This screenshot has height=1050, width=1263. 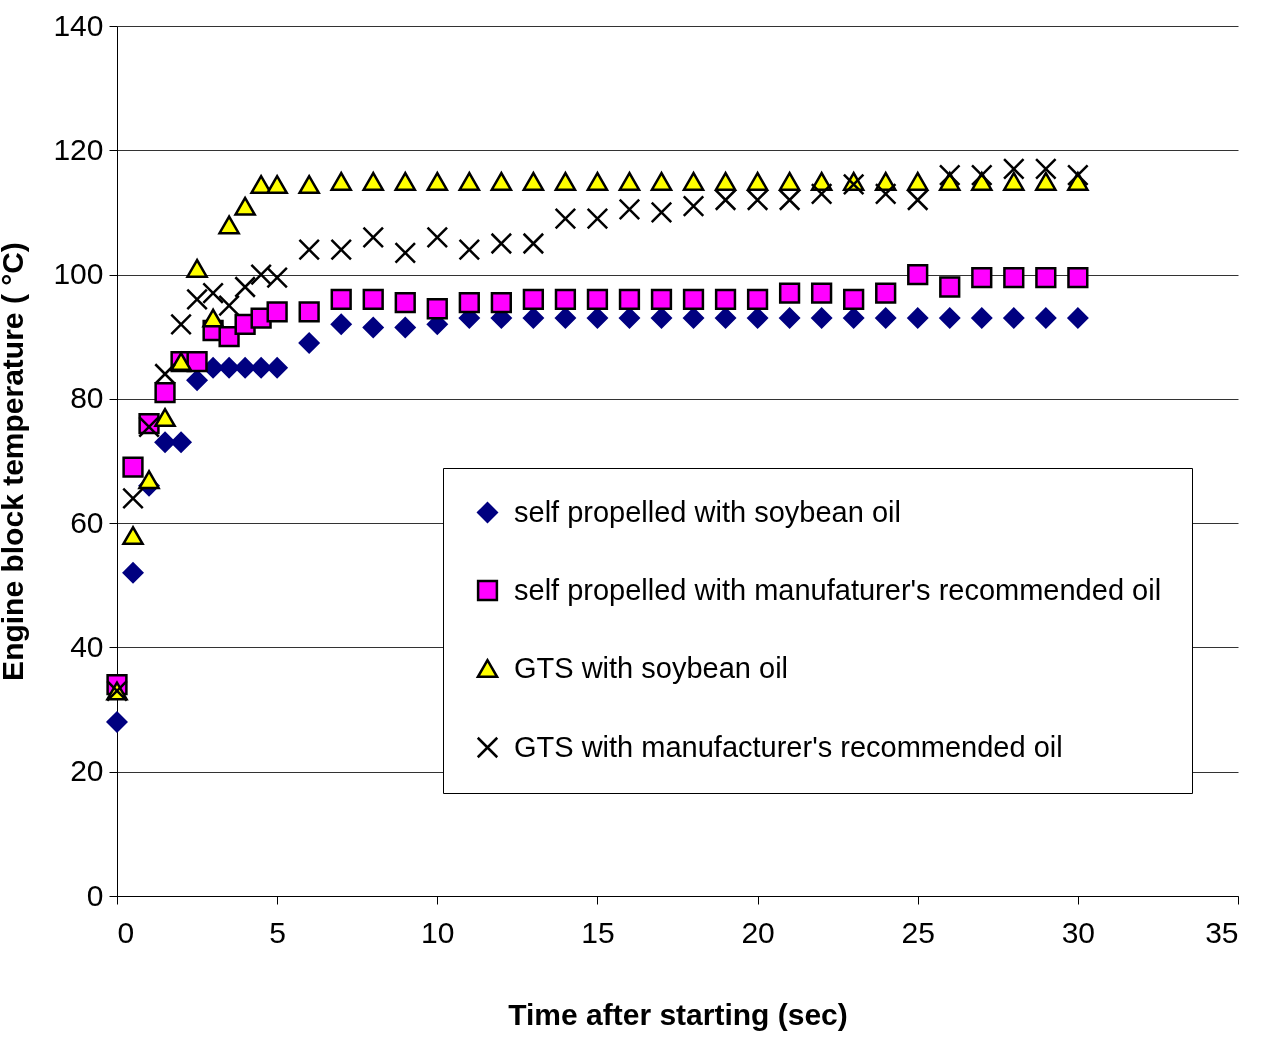 I want to click on legend-label: GTS with manufacturer's recommended oil, so click(x=788, y=746).